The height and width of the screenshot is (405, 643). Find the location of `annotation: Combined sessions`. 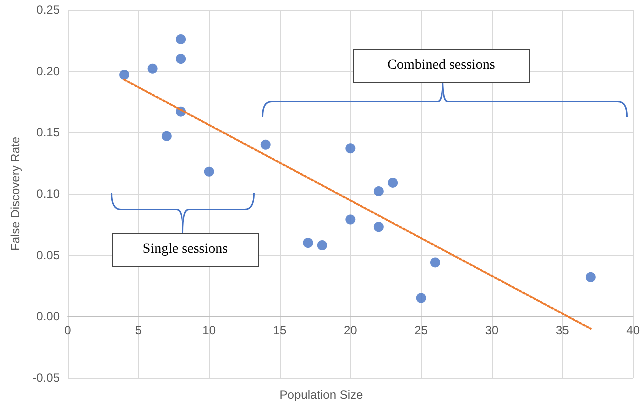

annotation: Combined sessions is located at coordinates (441, 66).